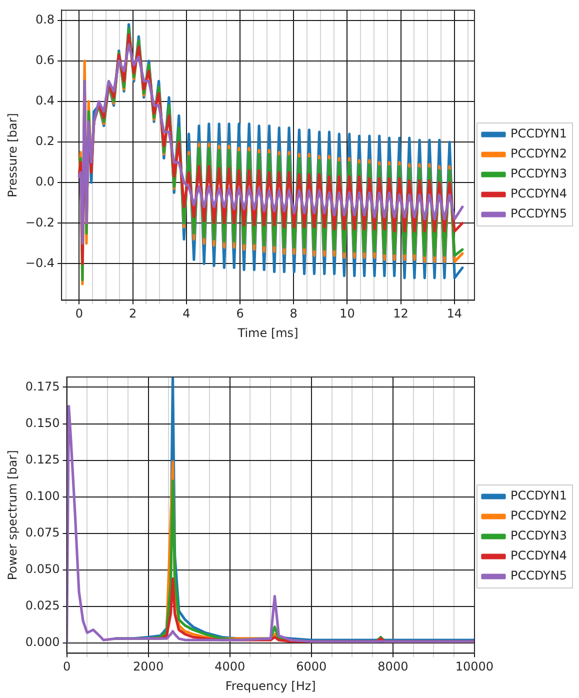 This screenshot has height=698, width=579. Describe the element at coordinates (42, 423) in the screenshot. I see `y-tick-label: 0.150` at that location.